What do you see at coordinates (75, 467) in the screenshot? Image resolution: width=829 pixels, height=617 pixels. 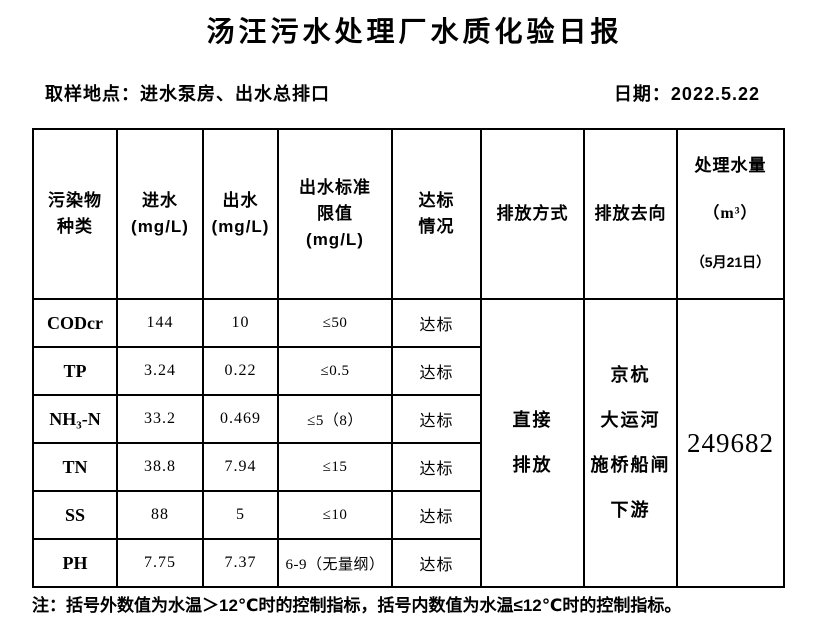 I see `pollutant-name-cell: TN` at bounding box center [75, 467].